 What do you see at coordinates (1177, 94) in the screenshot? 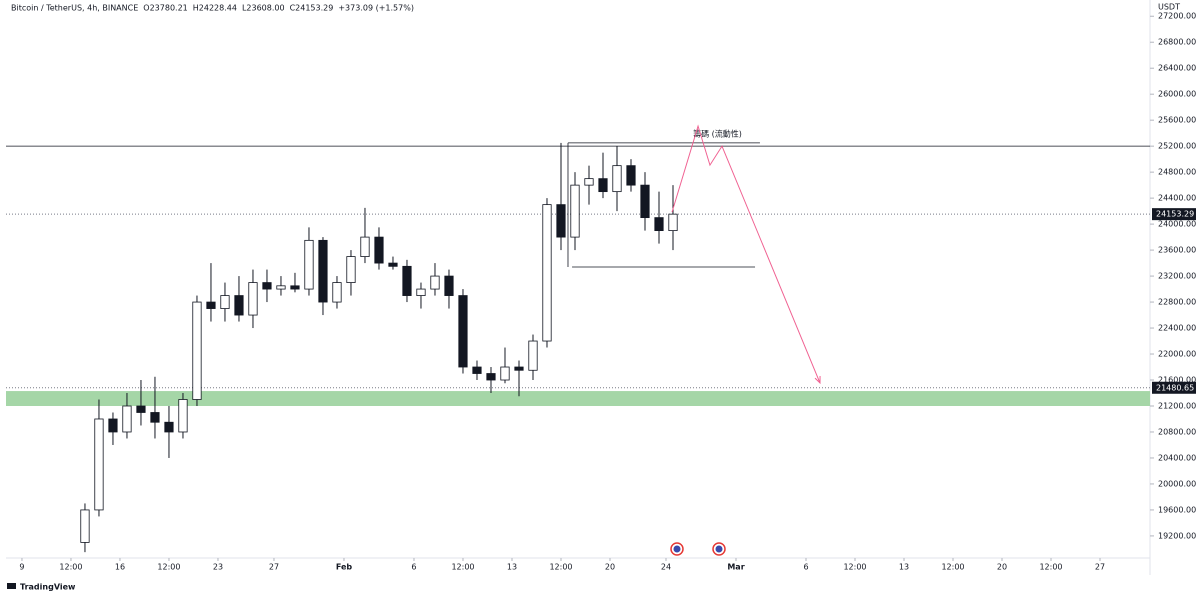
I see `y-tick-label: 26000.00` at bounding box center [1177, 94].